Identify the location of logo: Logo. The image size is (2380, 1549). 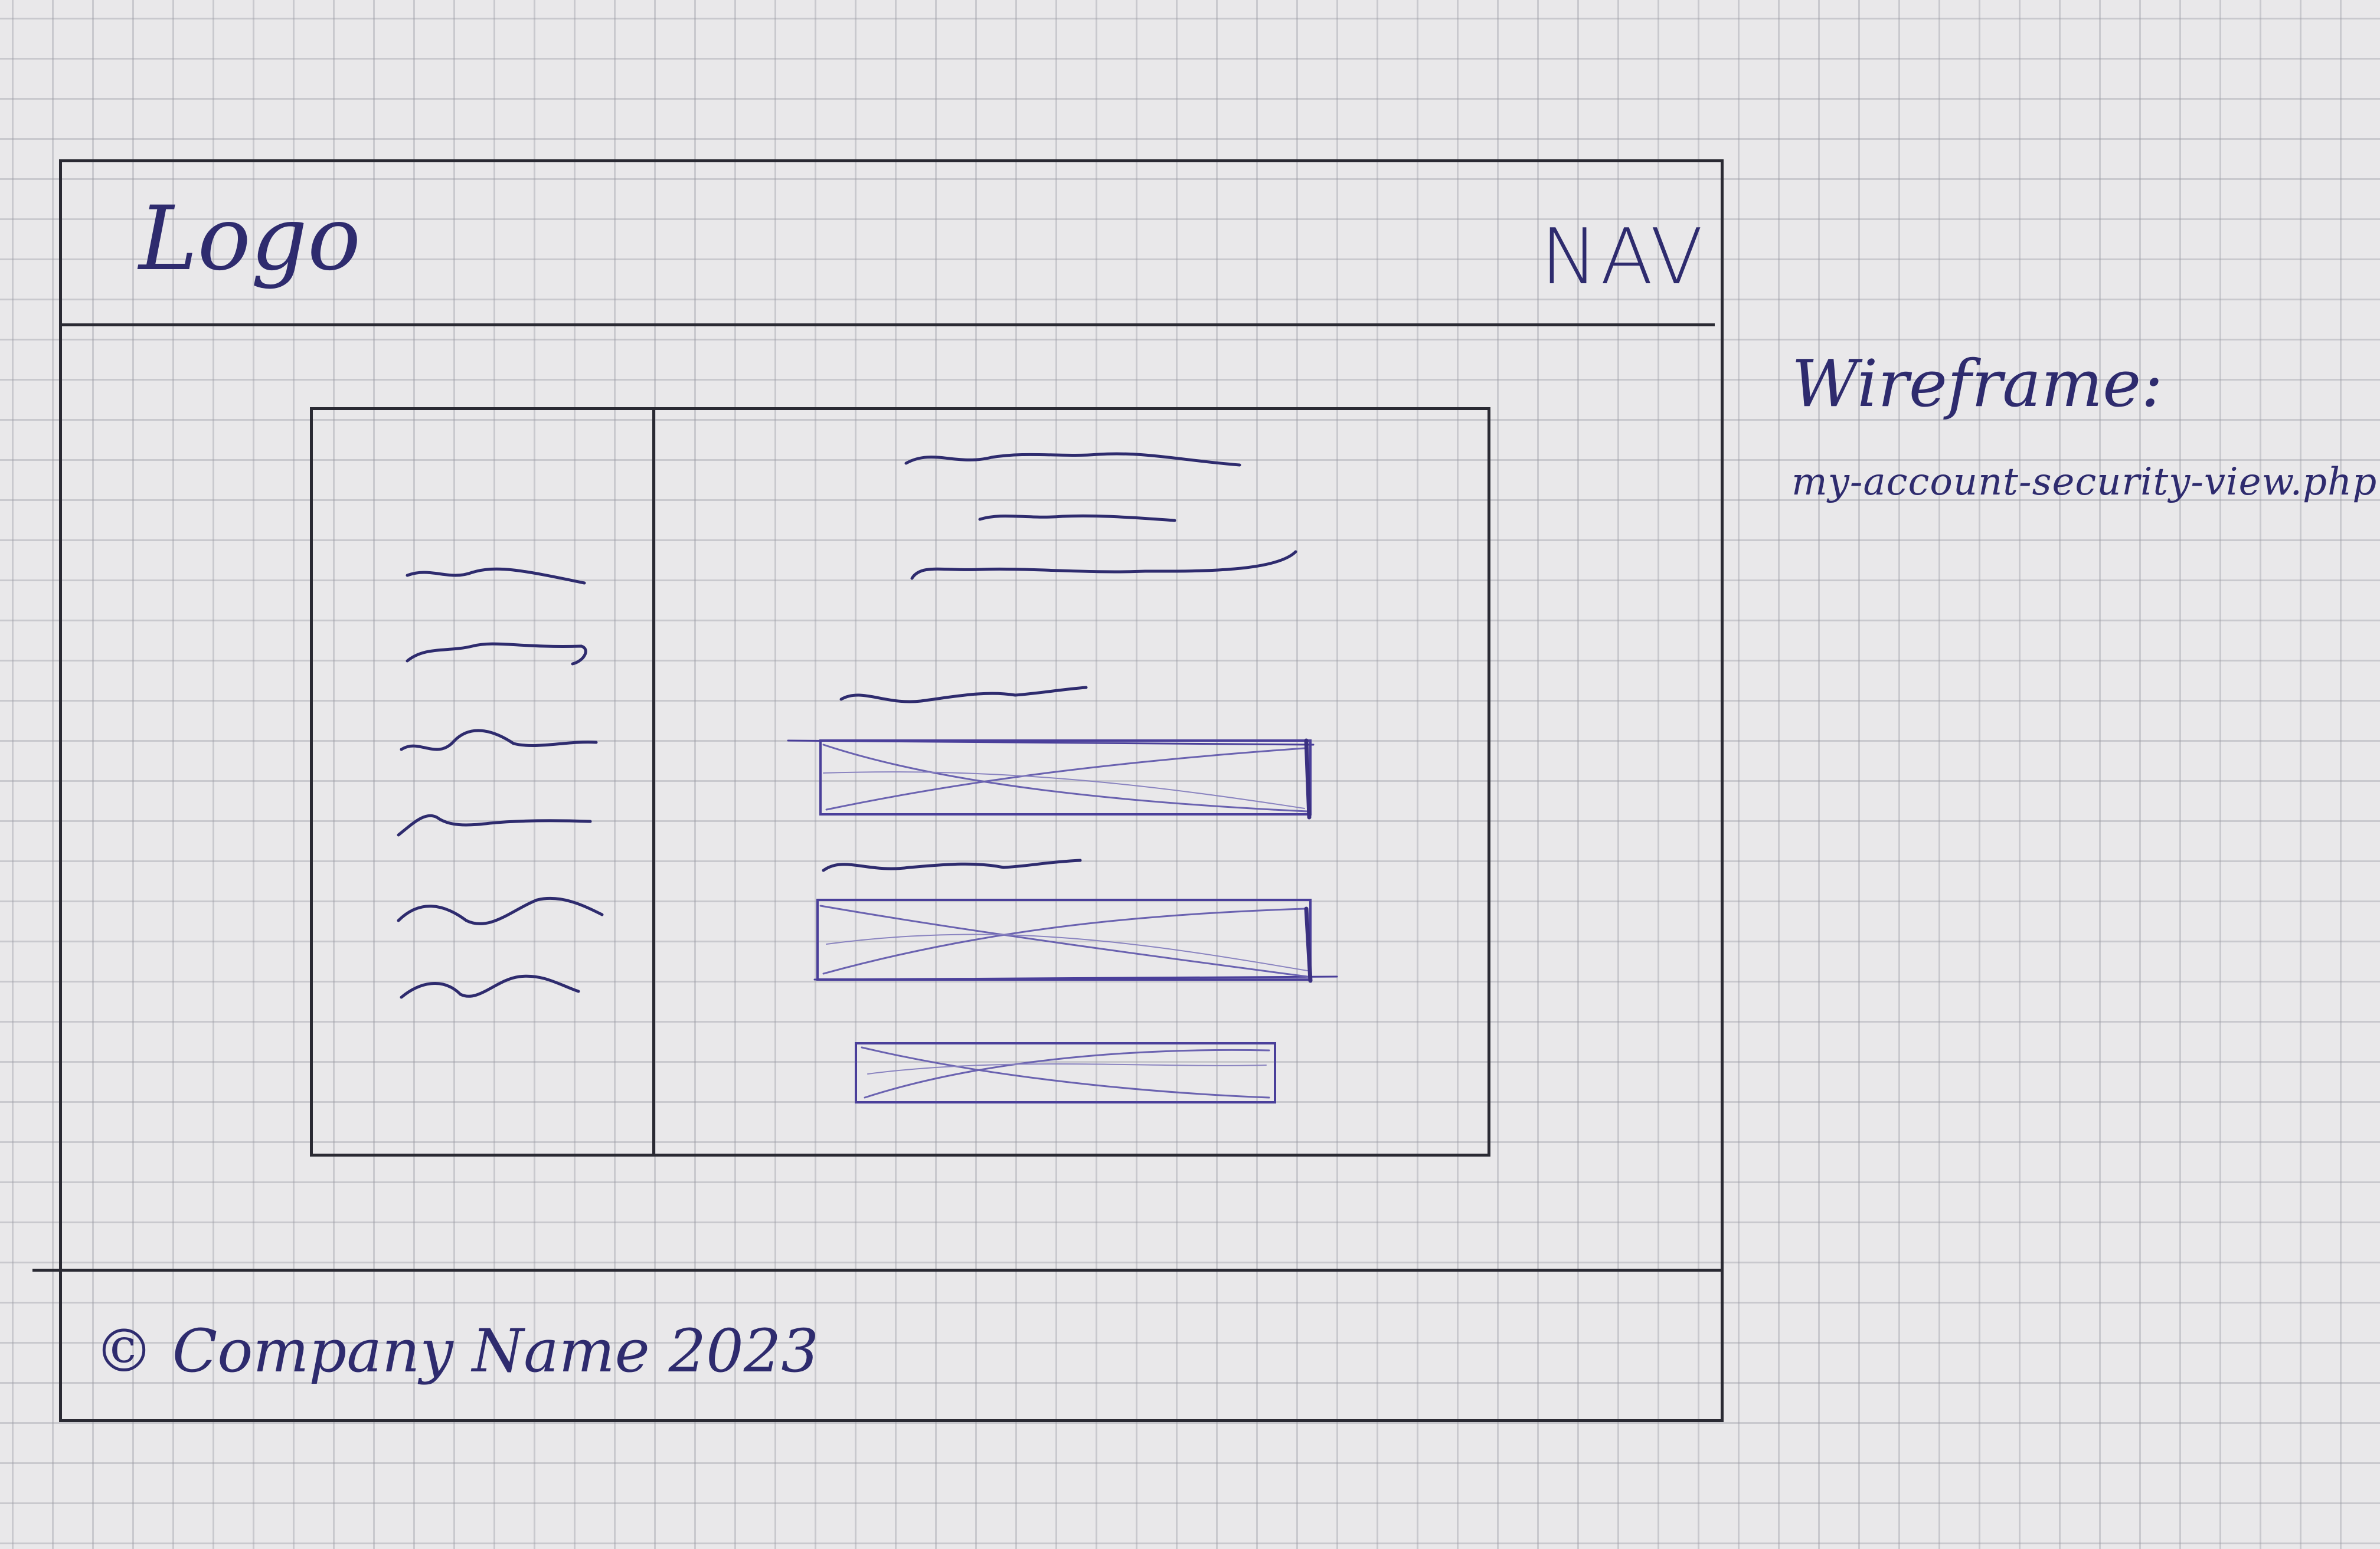
(250, 239).